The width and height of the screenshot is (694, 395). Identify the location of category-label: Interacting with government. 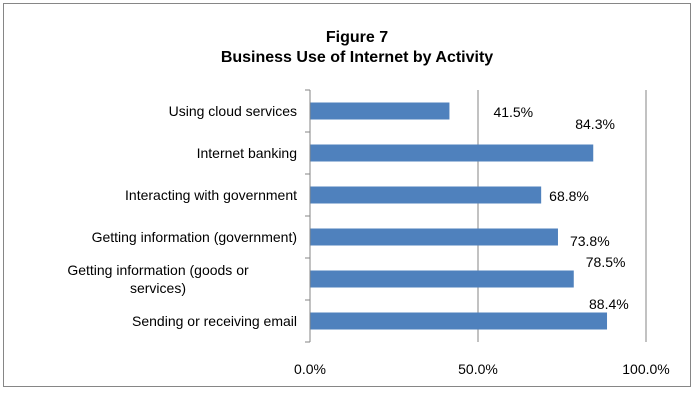
(211, 195).